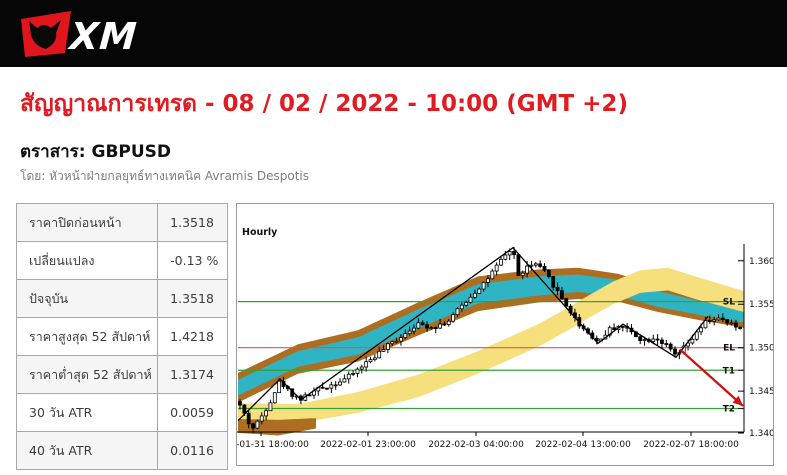  I want to click on instrument-title: ตราสาร: GBPUSD, so click(96, 152).